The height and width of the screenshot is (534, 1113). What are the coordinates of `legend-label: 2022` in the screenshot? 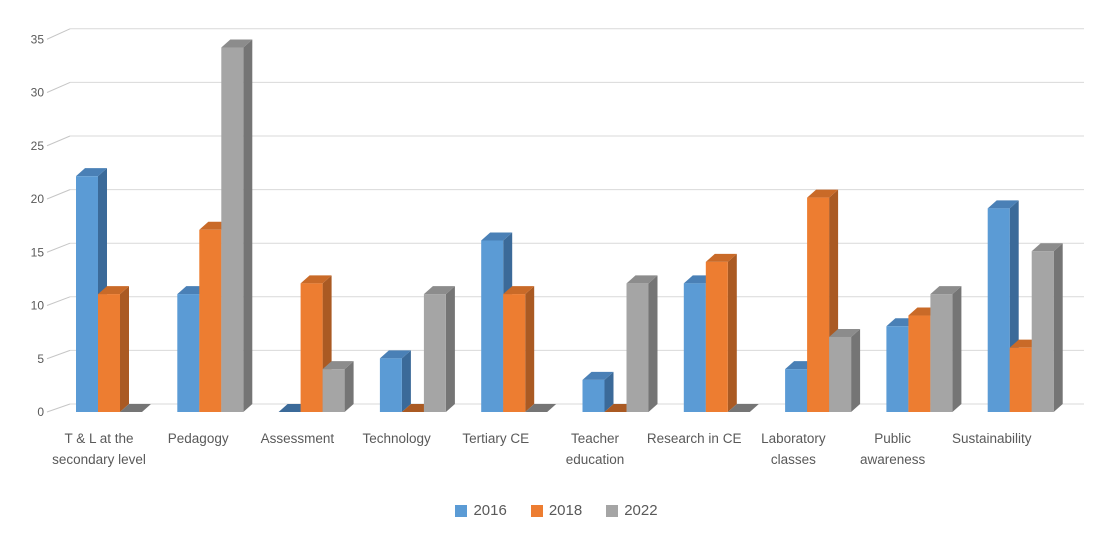 It's located at (641, 510).